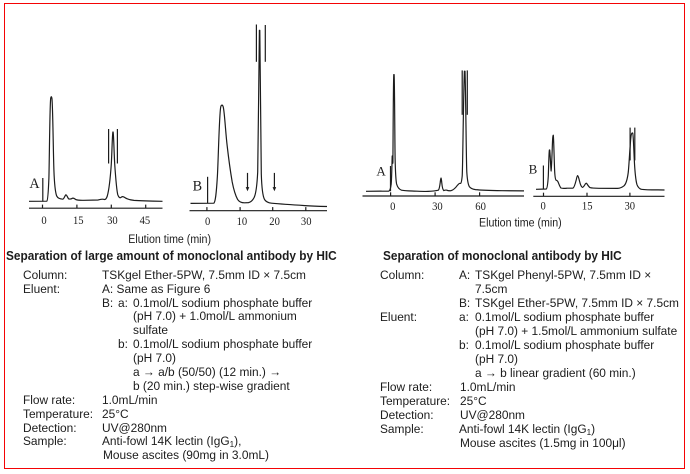 The width and height of the screenshot is (690, 474). What do you see at coordinates (242, 221) in the screenshot?
I see `svg-text: 10` at bounding box center [242, 221].